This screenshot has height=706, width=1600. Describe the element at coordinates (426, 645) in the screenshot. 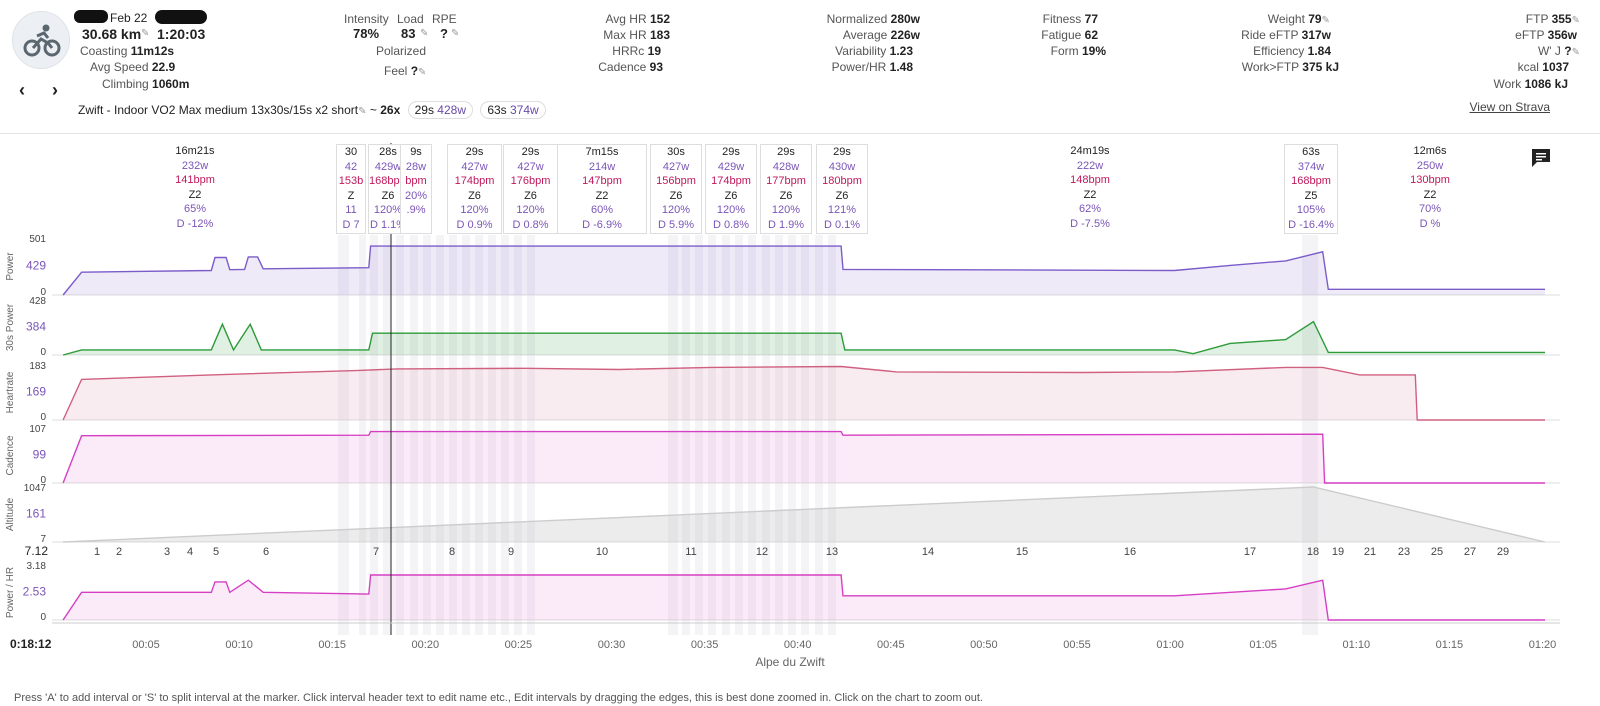

I see `x-tick-label: 00:20` at that location.